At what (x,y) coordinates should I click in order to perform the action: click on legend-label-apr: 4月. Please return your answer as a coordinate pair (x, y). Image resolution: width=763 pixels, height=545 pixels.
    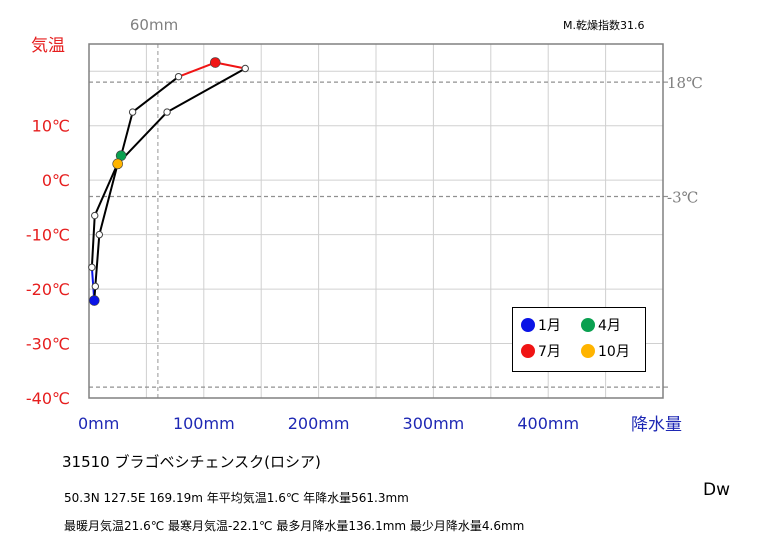
    Looking at the image, I should click on (609, 326).